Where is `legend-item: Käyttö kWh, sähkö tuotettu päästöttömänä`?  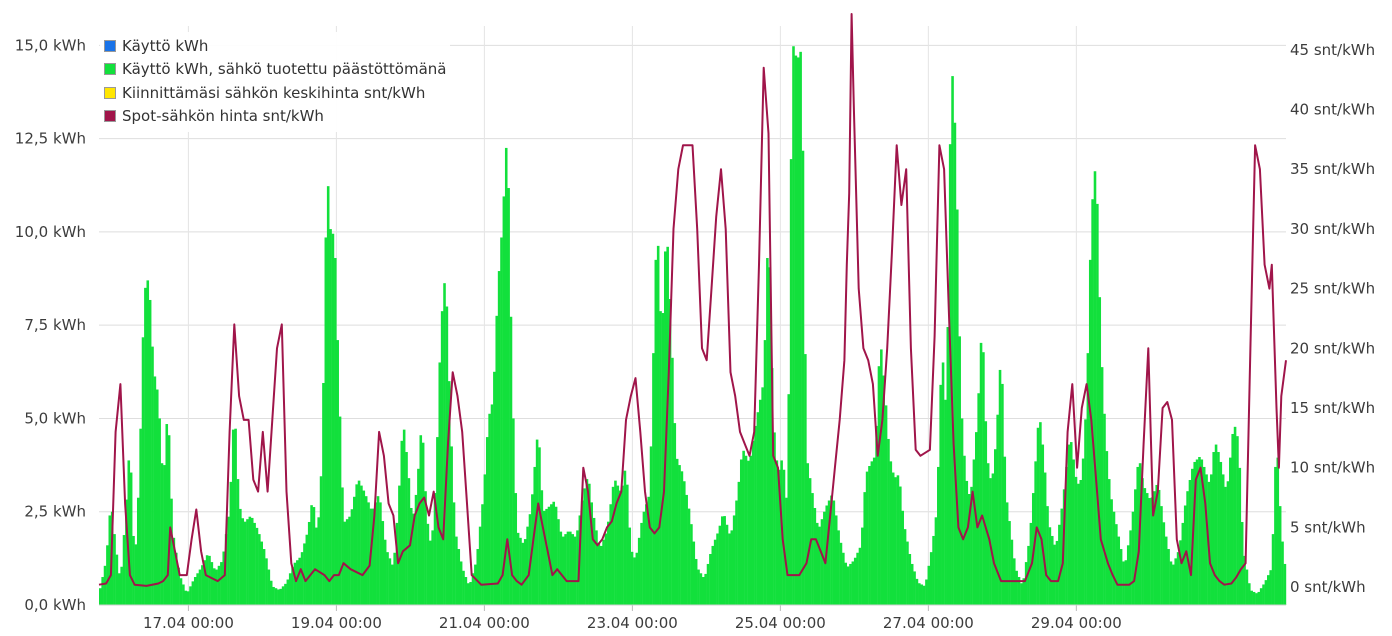 legend-item: Käyttö kWh, sähkö tuotettu päästöttömänä is located at coordinates (275, 70).